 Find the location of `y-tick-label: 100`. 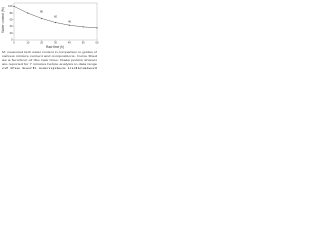

y-tick-label: 100 is located at coordinates (10, 6).